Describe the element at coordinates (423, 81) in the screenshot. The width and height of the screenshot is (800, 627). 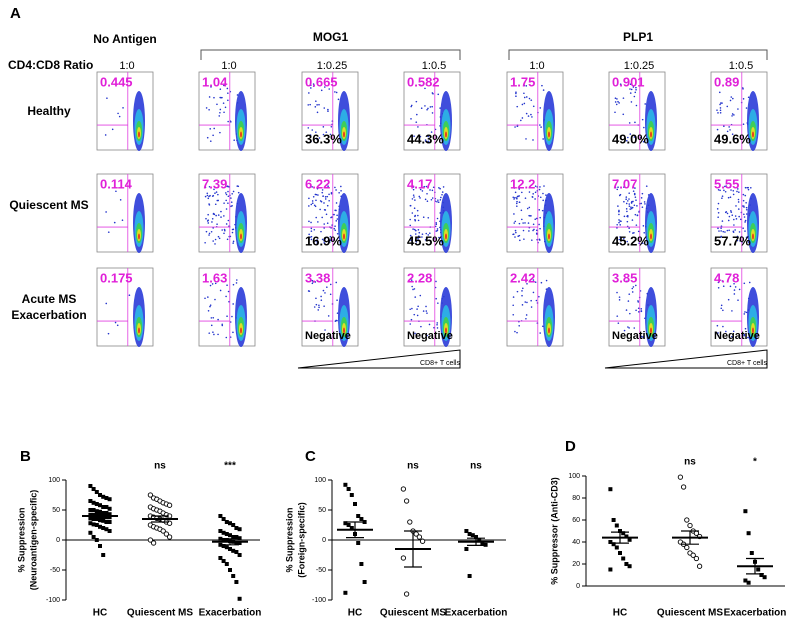
I see `gate-value: 0.582` at that location.